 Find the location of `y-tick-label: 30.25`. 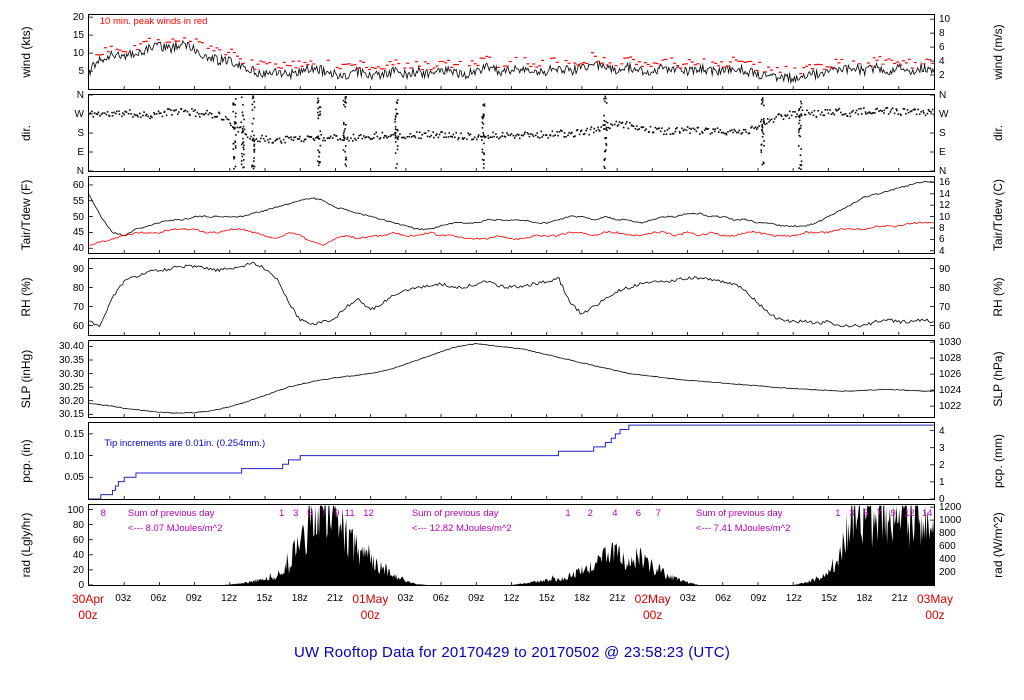

y-tick-label: 30.25 is located at coordinates (71, 388).